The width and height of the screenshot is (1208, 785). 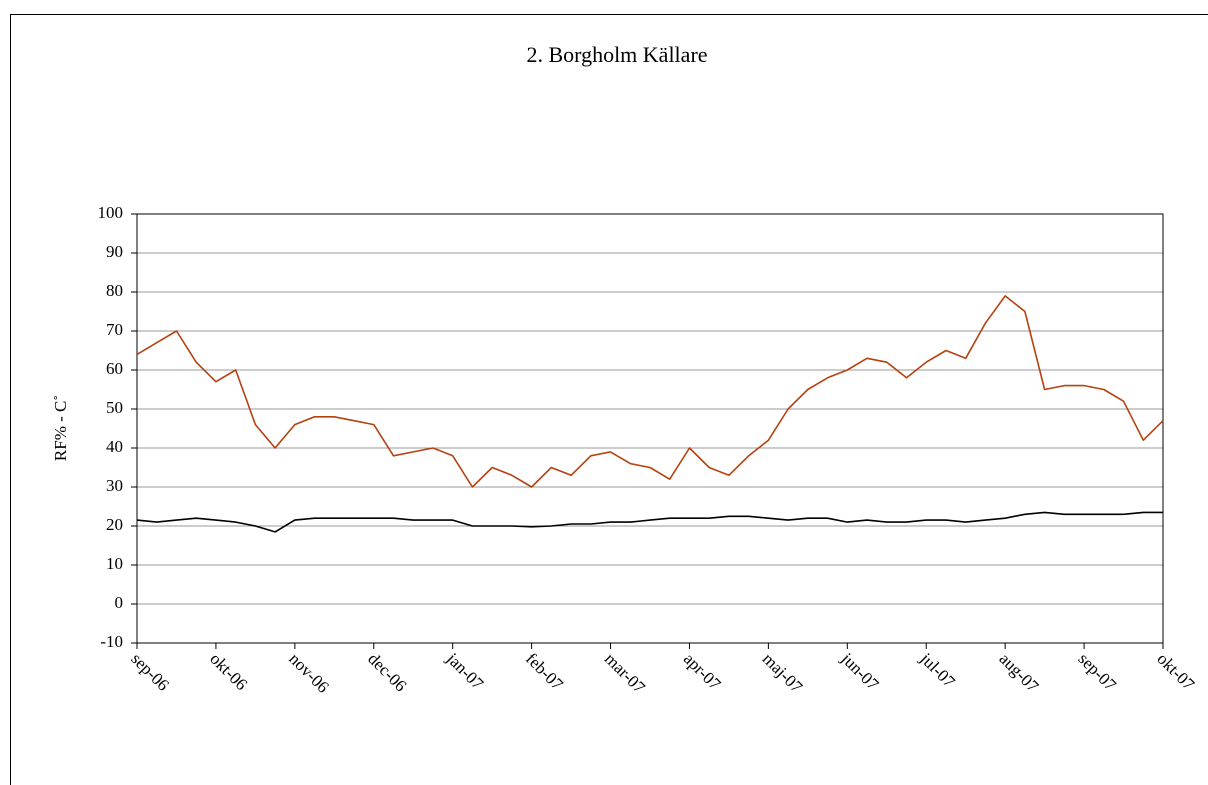 I want to click on y-tick-label: 50, so click(x=114, y=407).